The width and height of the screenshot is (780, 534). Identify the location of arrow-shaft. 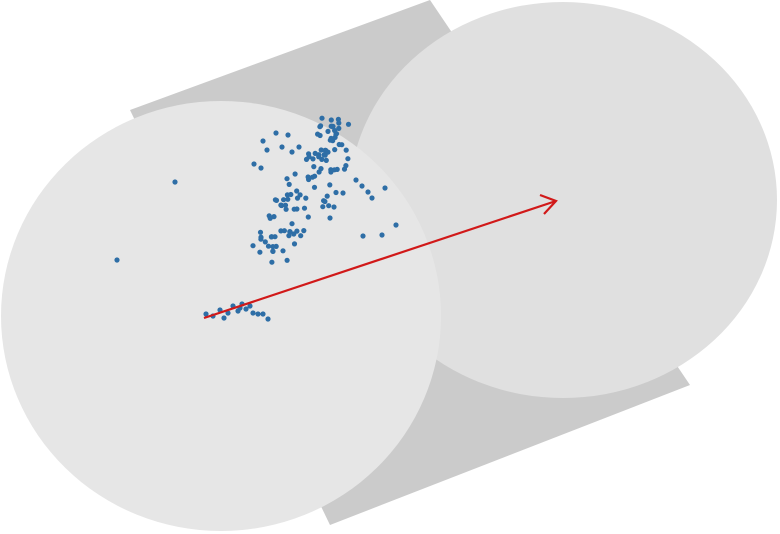
(380, 259).